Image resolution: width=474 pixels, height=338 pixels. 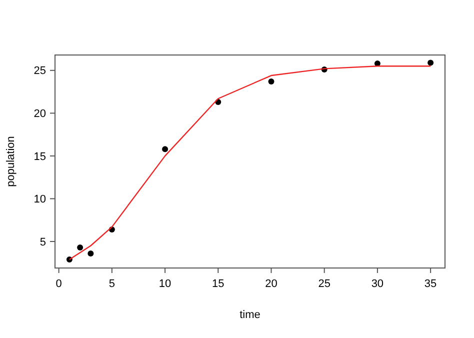 I want to click on x-tick-label: 5, so click(x=111, y=284).